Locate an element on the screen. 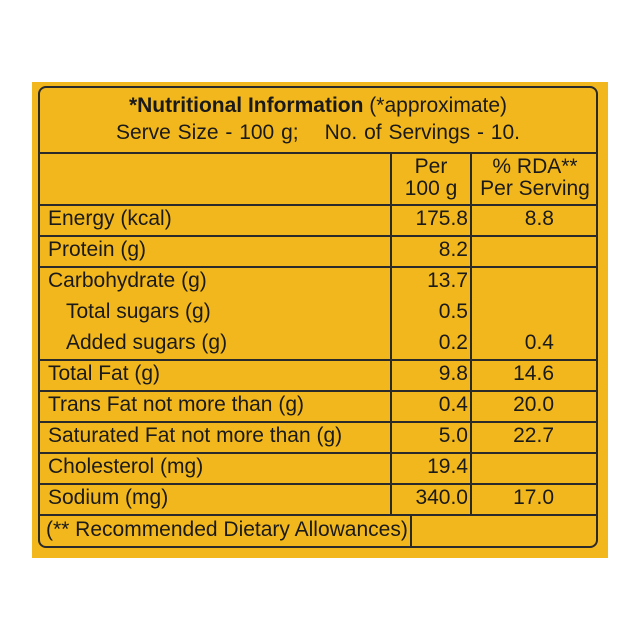 The height and width of the screenshot is (640, 640). label-footer: (** Recommended Dietary Allowances) is located at coordinates (318, 530).